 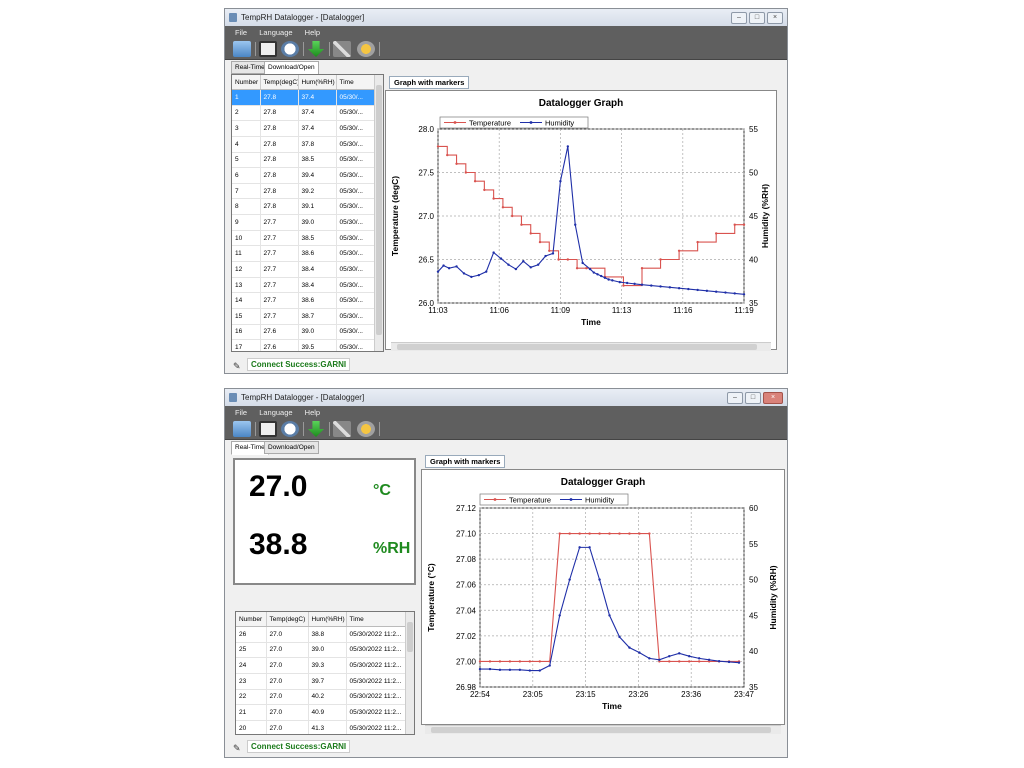 I want to click on cell-hum: 39.0, so click(x=317, y=332).